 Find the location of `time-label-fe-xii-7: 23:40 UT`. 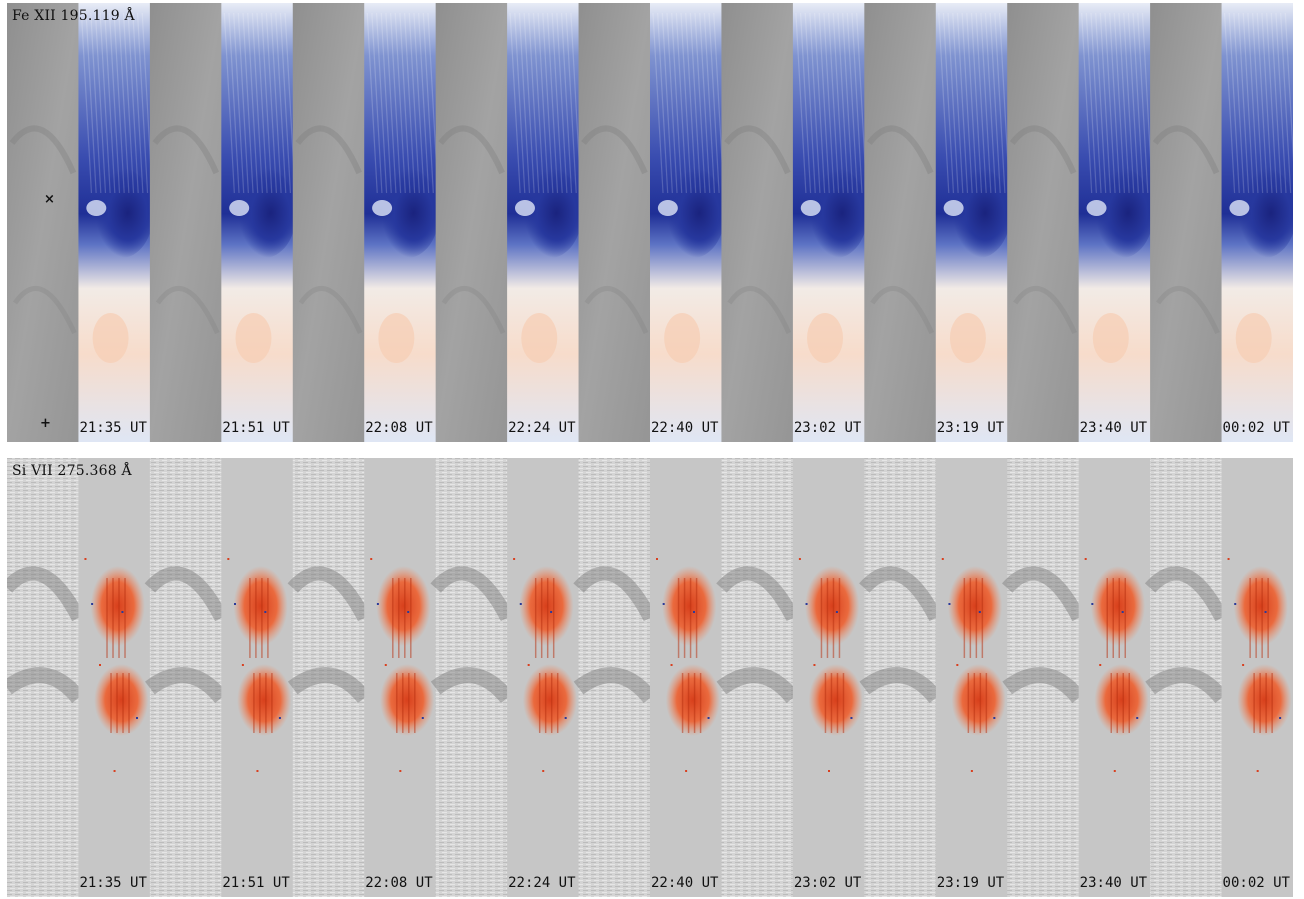

time-label-fe-xii-7: 23:40 UT is located at coordinates (1113, 428).